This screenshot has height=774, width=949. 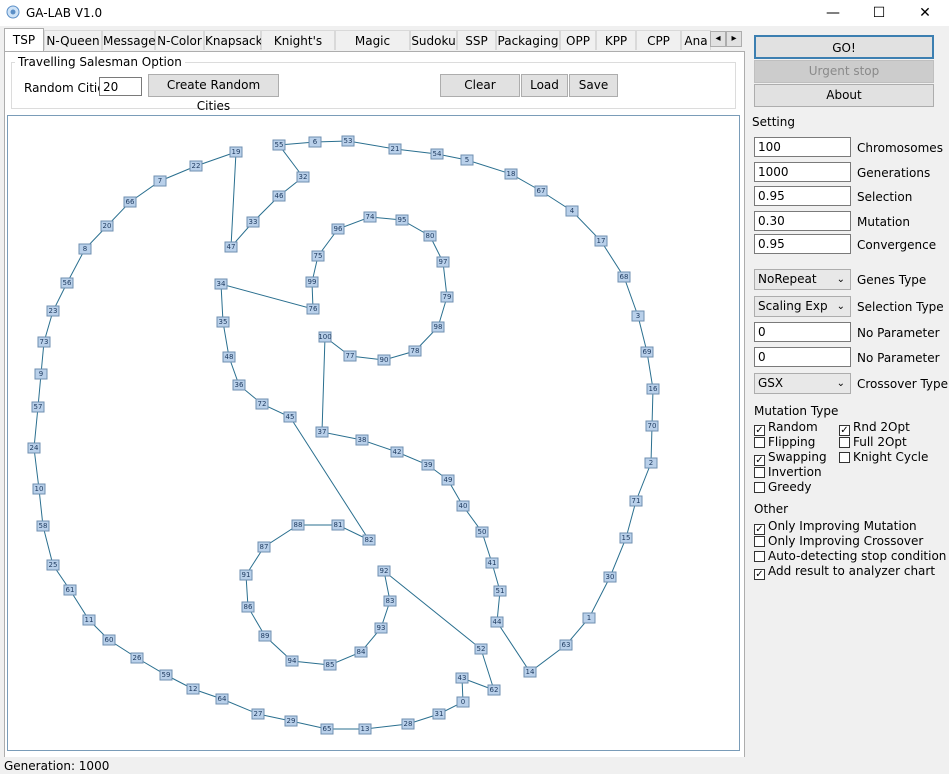 What do you see at coordinates (802, 244) in the screenshot?
I see `convergence-input: 0.95` at bounding box center [802, 244].